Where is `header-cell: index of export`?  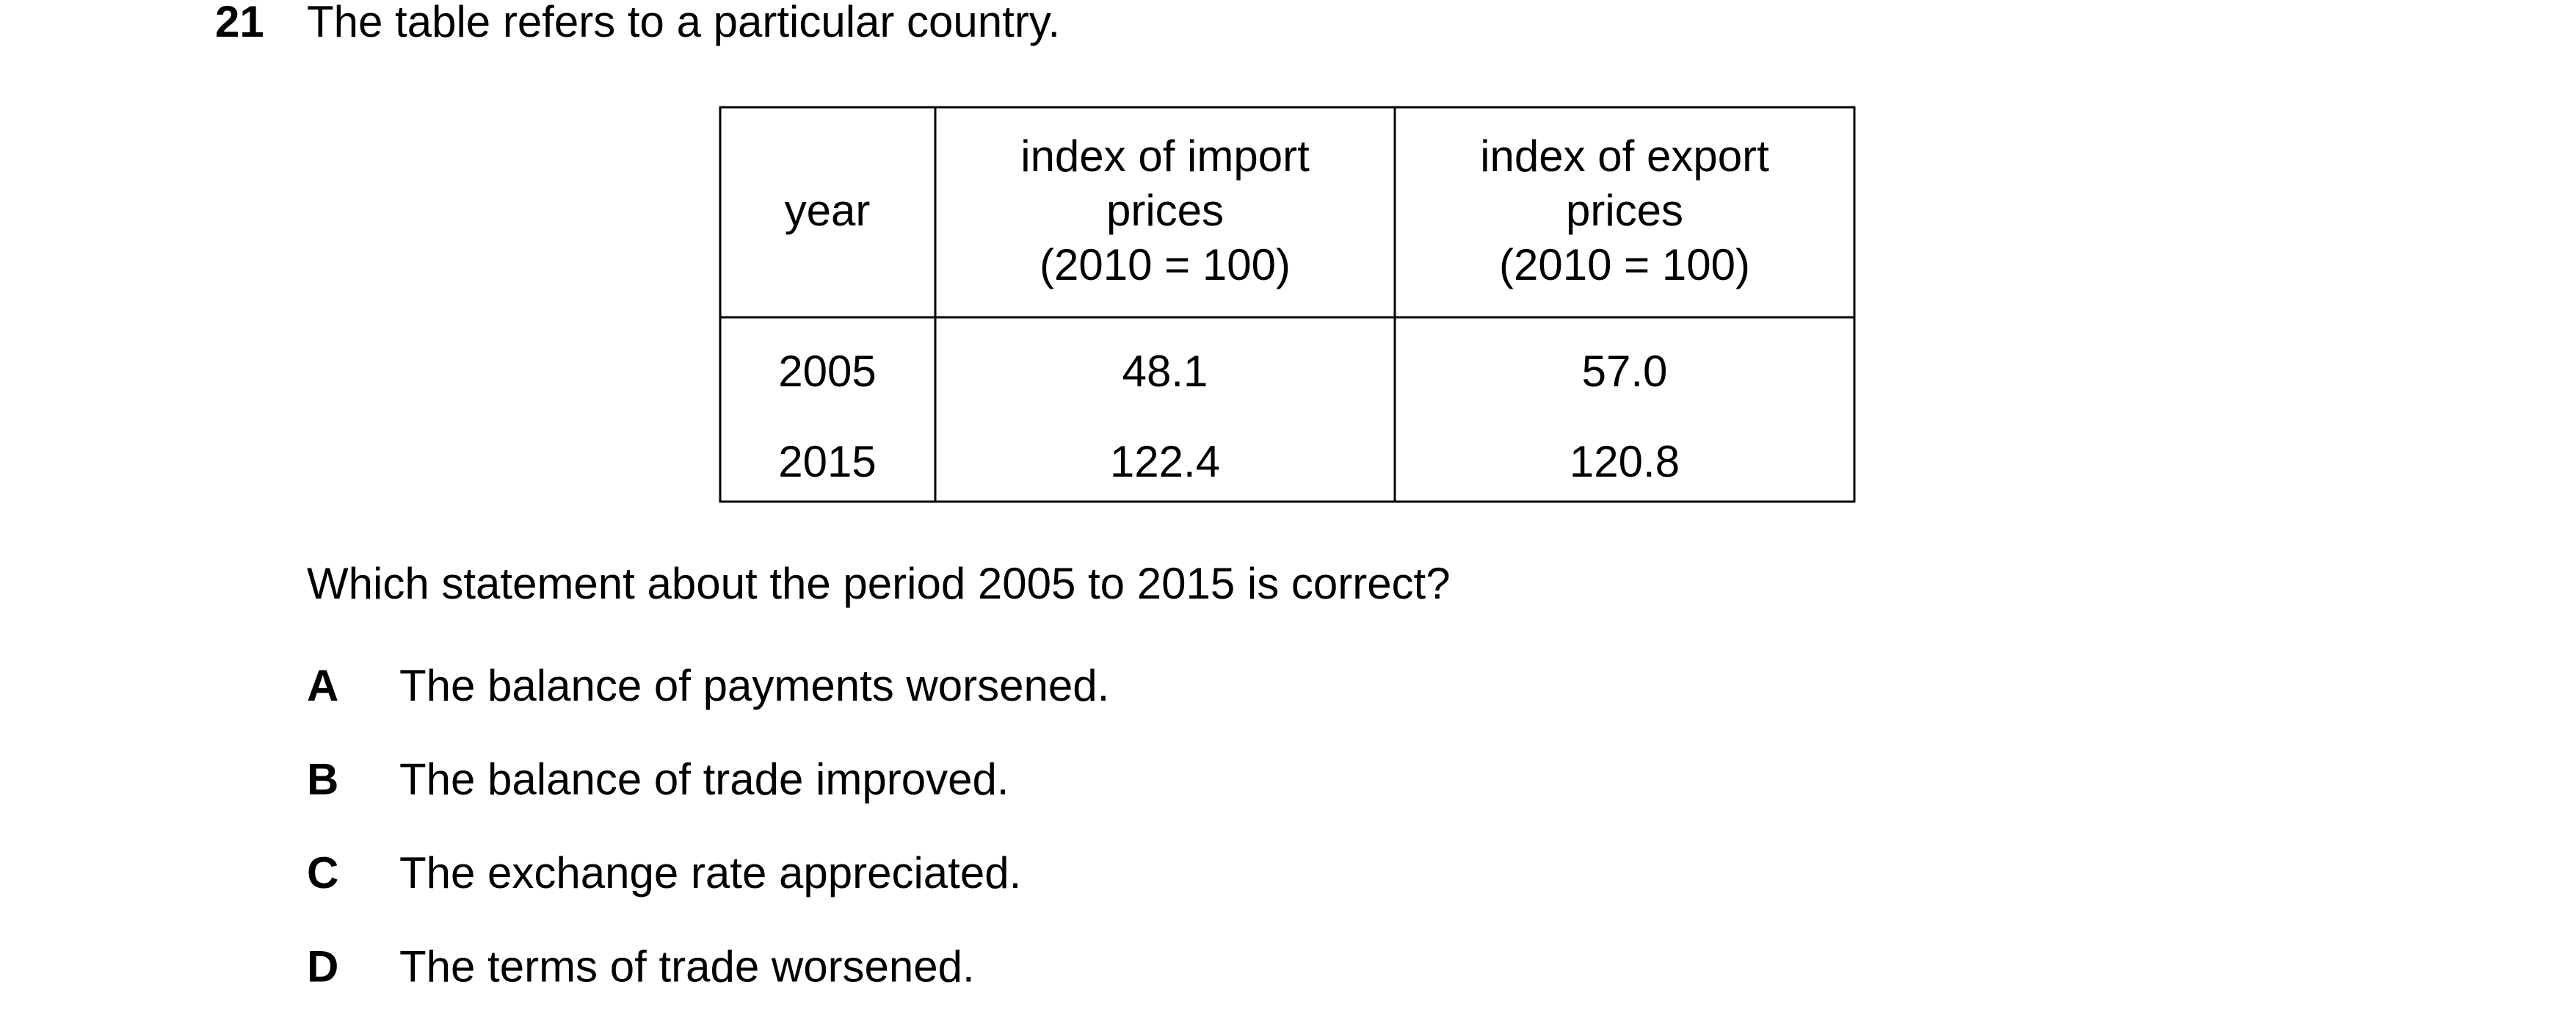 header-cell: index of export is located at coordinates (1625, 156).